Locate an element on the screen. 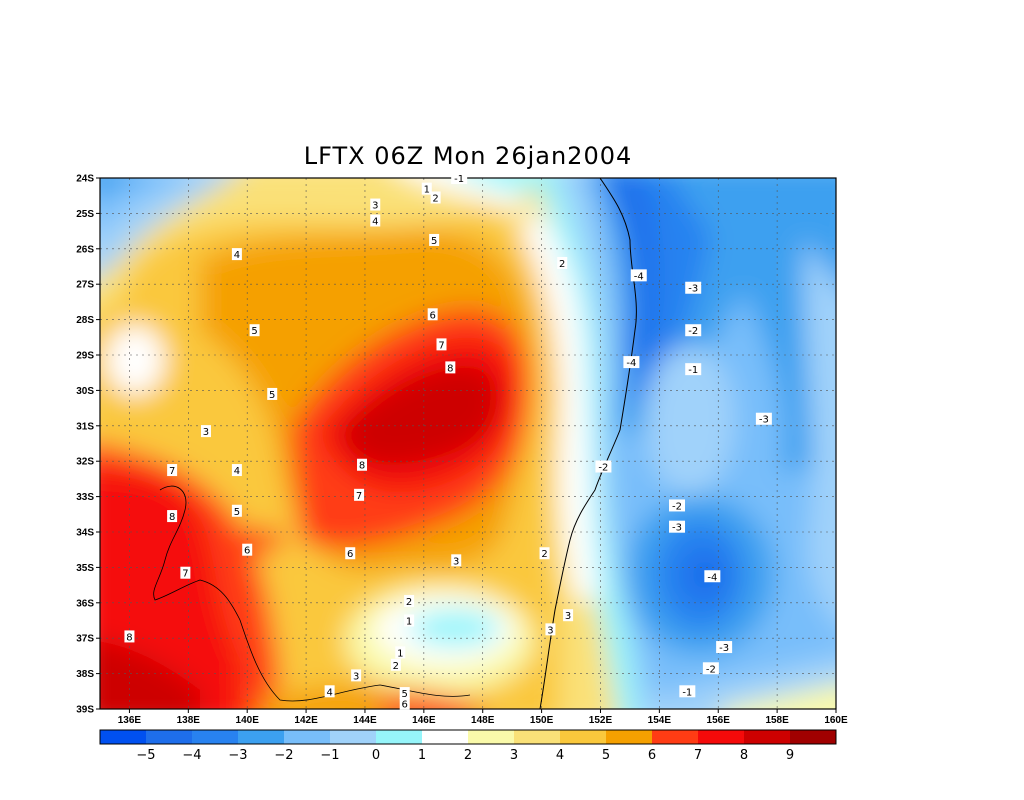 Image resolution: width=1024 pixels, height=800 pixels. colorbar-label: −1 is located at coordinates (329, 755).